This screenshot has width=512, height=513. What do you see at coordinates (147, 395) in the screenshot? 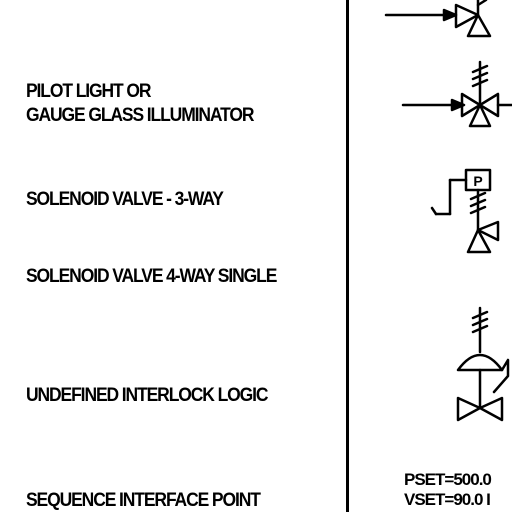
I see `label-interlock-logic: UNDEFINED INTERLOCK LOGIC` at bounding box center [147, 395].